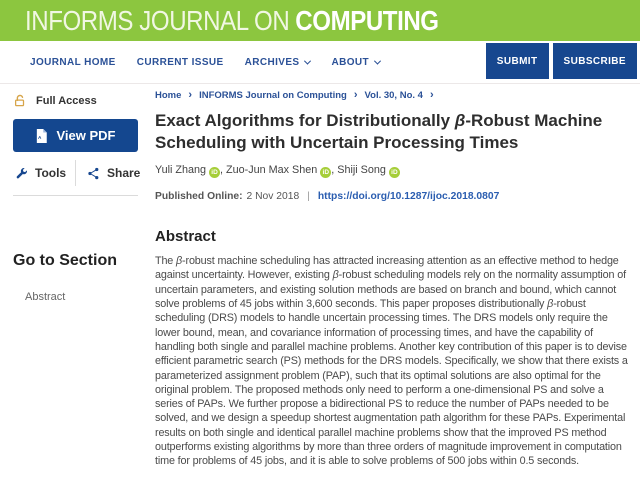  What do you see at coordinates (273, 95) in the screenshot?
I see `breadcrumb-item: INFORMS Journal on Computing` at bounding box center [273, 95].